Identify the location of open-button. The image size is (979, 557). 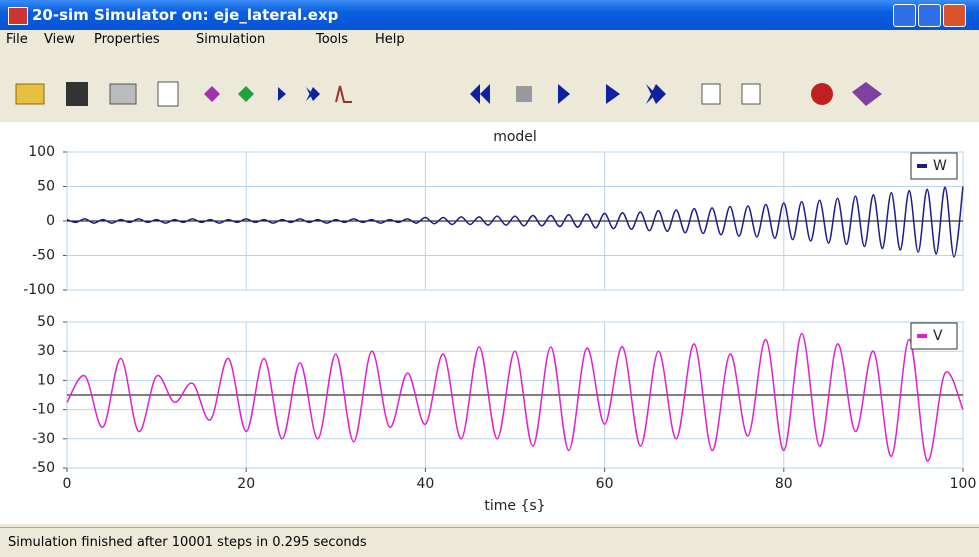
(30, 94).